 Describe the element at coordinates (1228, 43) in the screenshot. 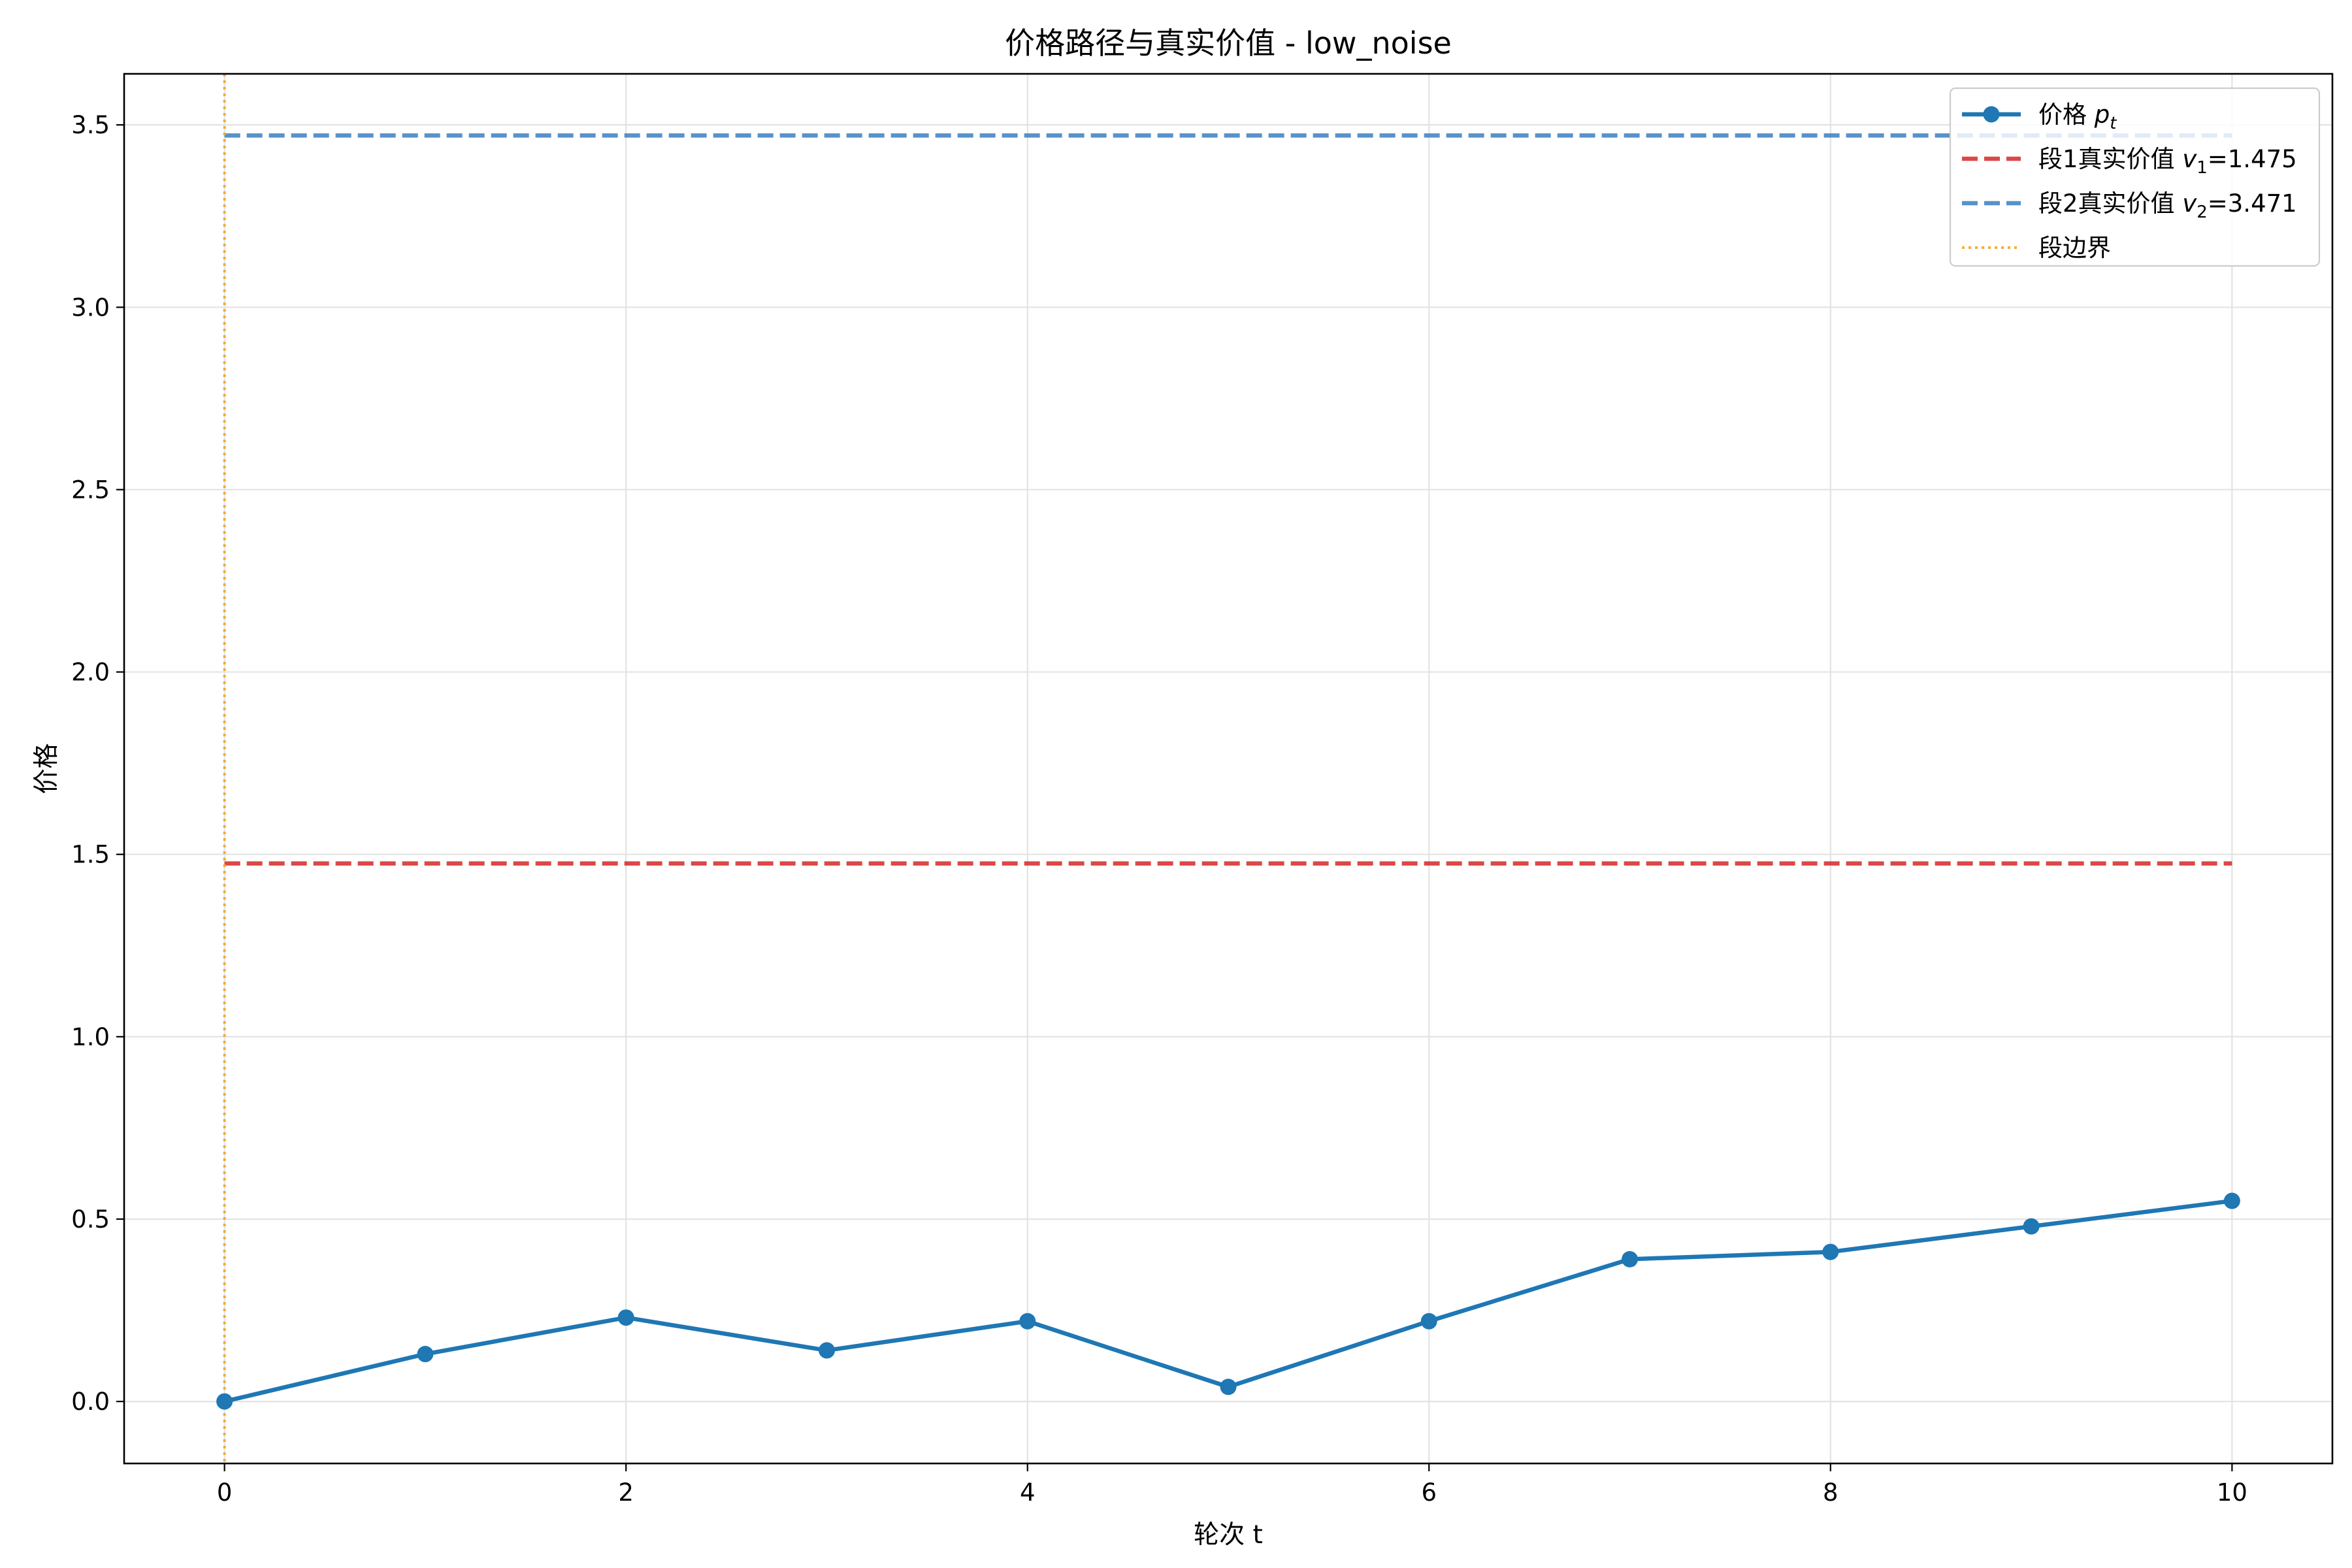

I see `chart-title: 价格路径与真实价值 - low_noise` at that location.